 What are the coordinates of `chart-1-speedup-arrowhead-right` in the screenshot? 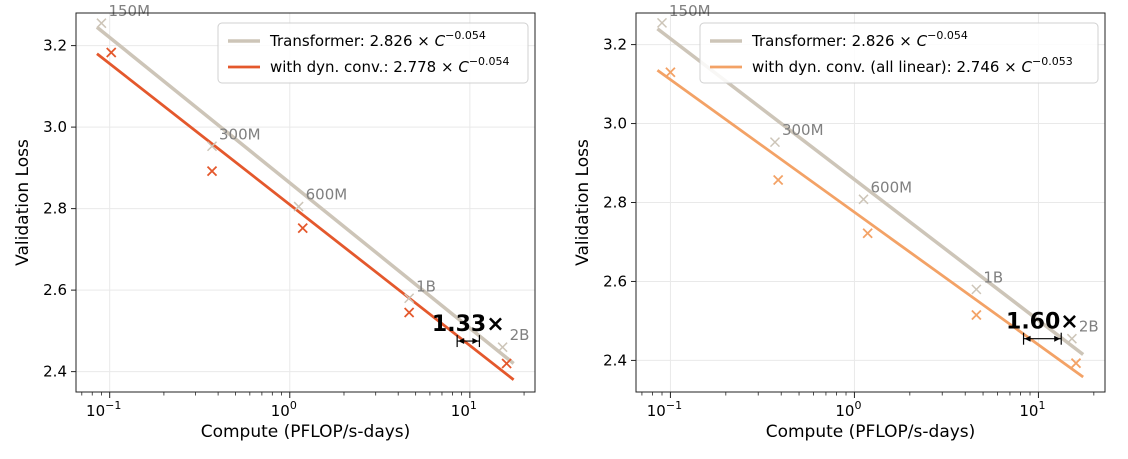 It's located at (475, 341).